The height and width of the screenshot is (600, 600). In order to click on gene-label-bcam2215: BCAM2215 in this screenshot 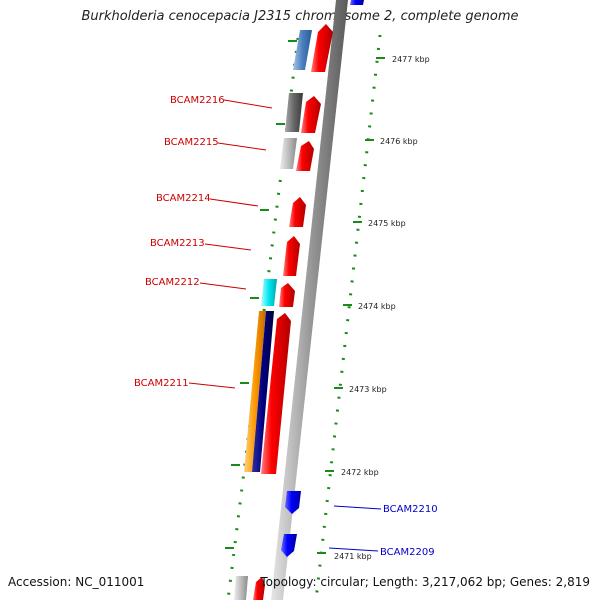, I will do `click(215, 144)`.